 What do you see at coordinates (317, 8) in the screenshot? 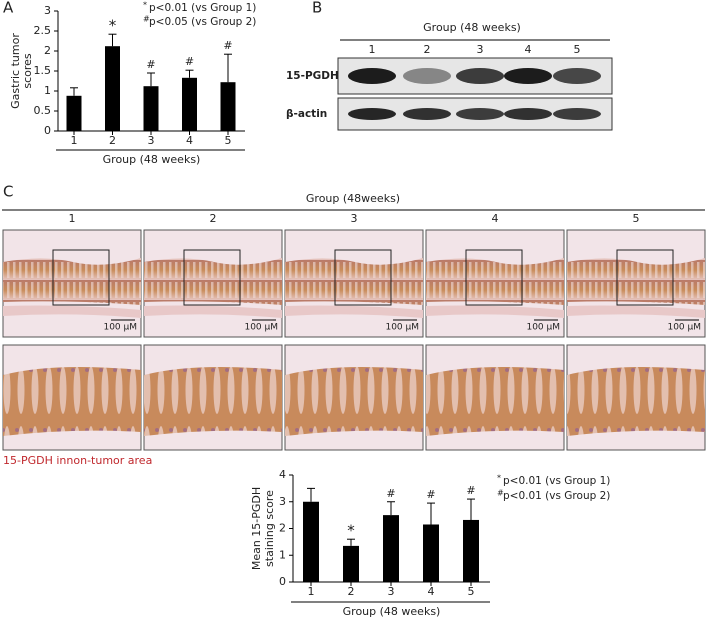
I see `panel-label: B` at bounding box center [317, 8].